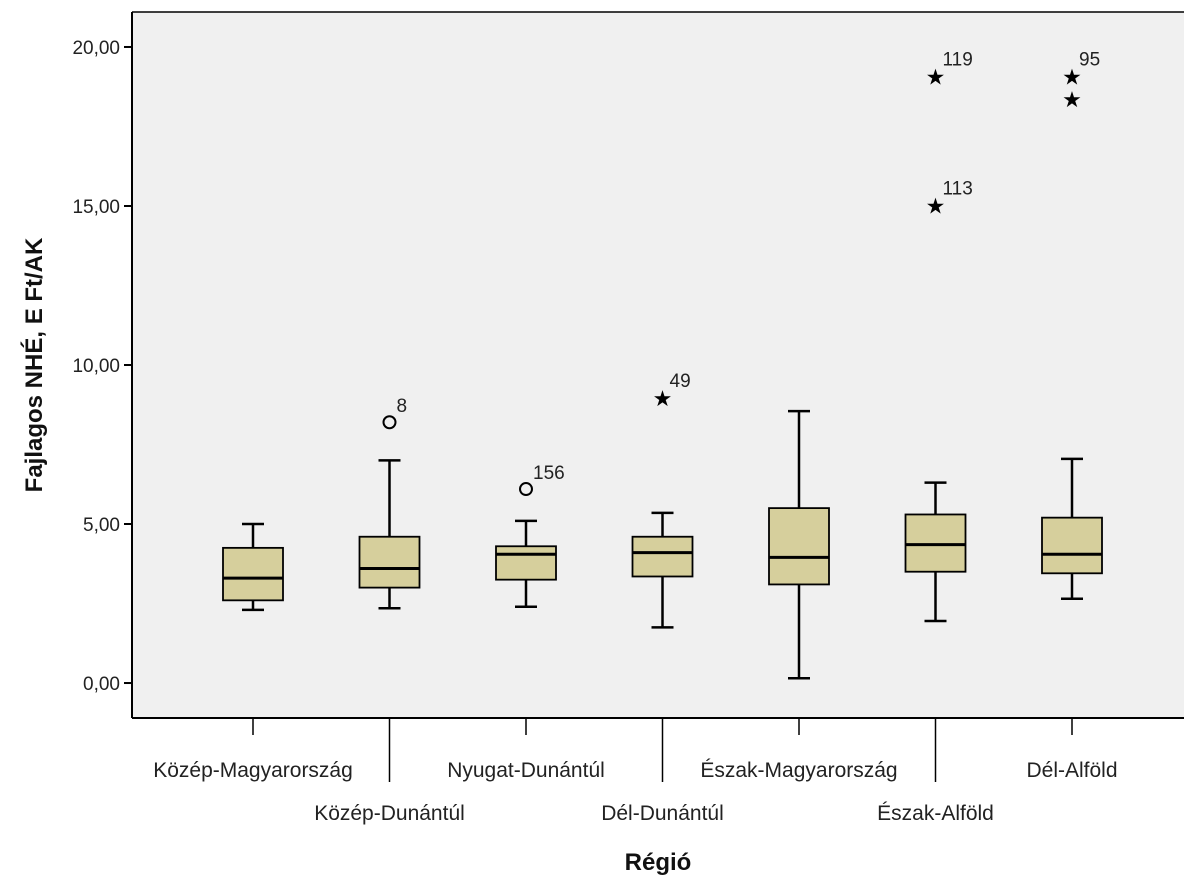 The height and width of the screenshot is (876, 1184). I want to click on box-group: 156, so click(530, 535).